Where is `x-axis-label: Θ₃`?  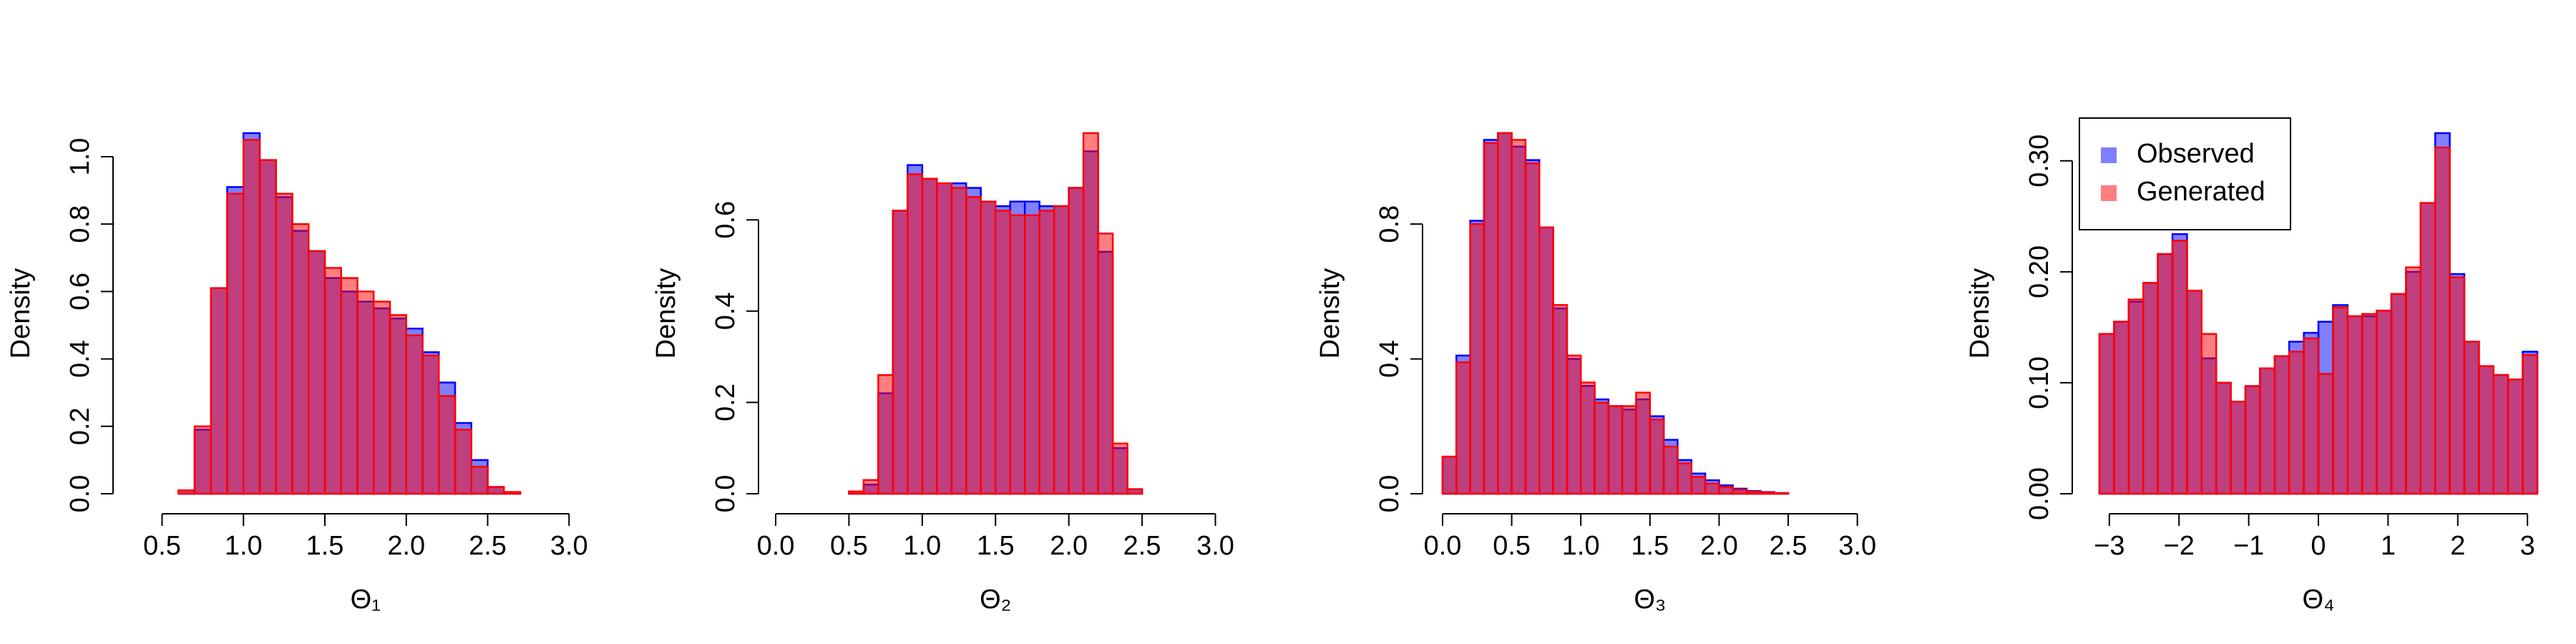
x-axis-label: Θ₃ is located at coordinates (1650, 600).